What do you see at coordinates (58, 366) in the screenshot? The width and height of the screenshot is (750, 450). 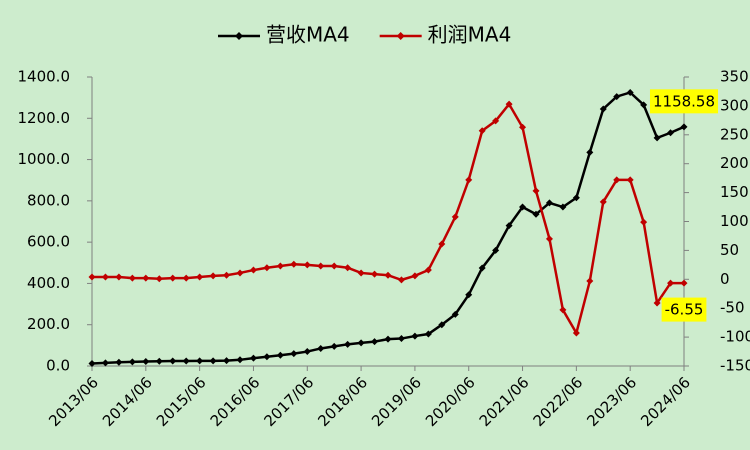 I see `y-tick-label: 0.0` at bounding box center [58, 366].